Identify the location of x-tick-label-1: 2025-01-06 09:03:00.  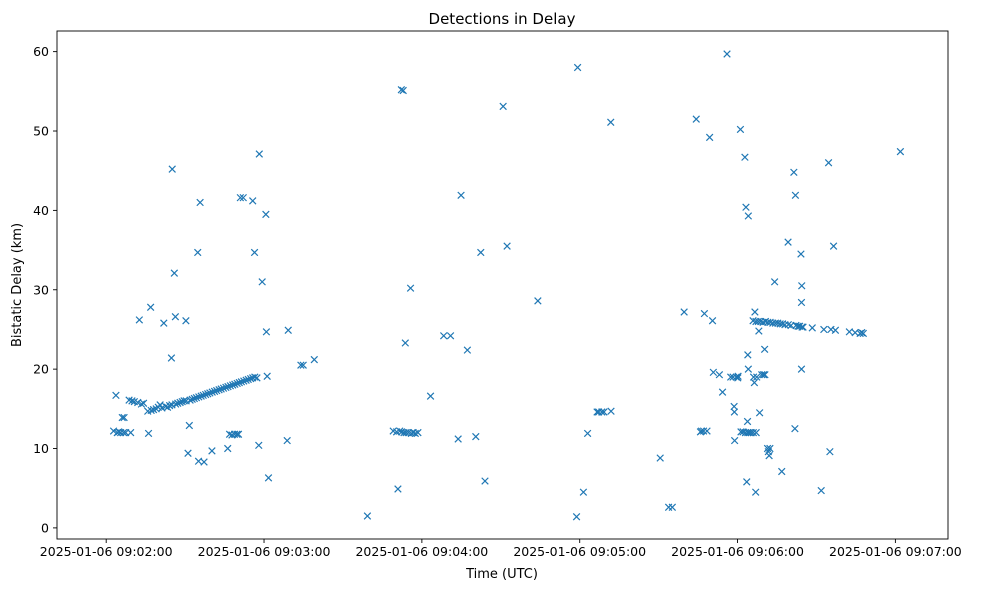
(264, 551).